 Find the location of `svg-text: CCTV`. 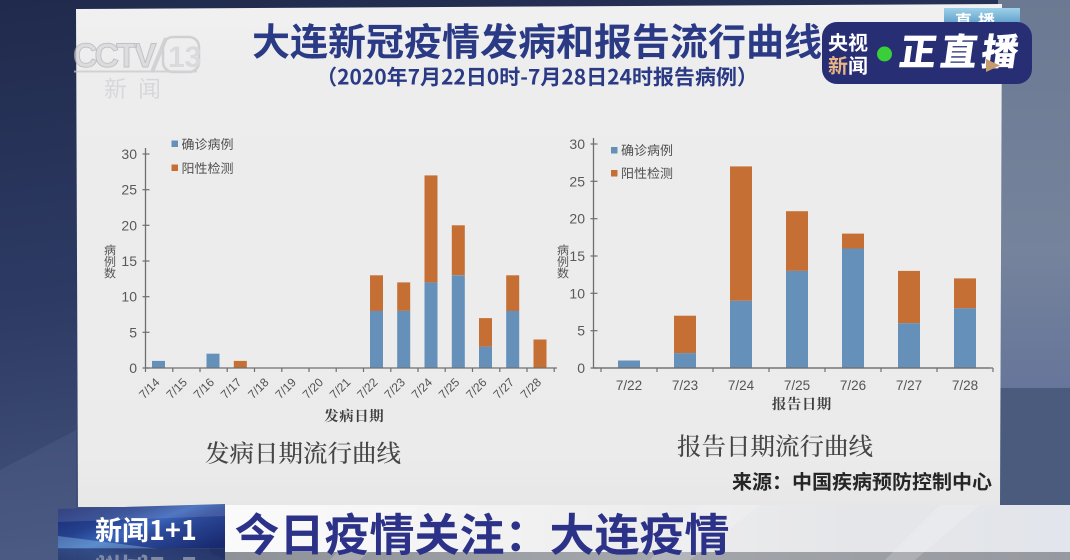

svg-text: CCTV is located at coordinates (115, 56).